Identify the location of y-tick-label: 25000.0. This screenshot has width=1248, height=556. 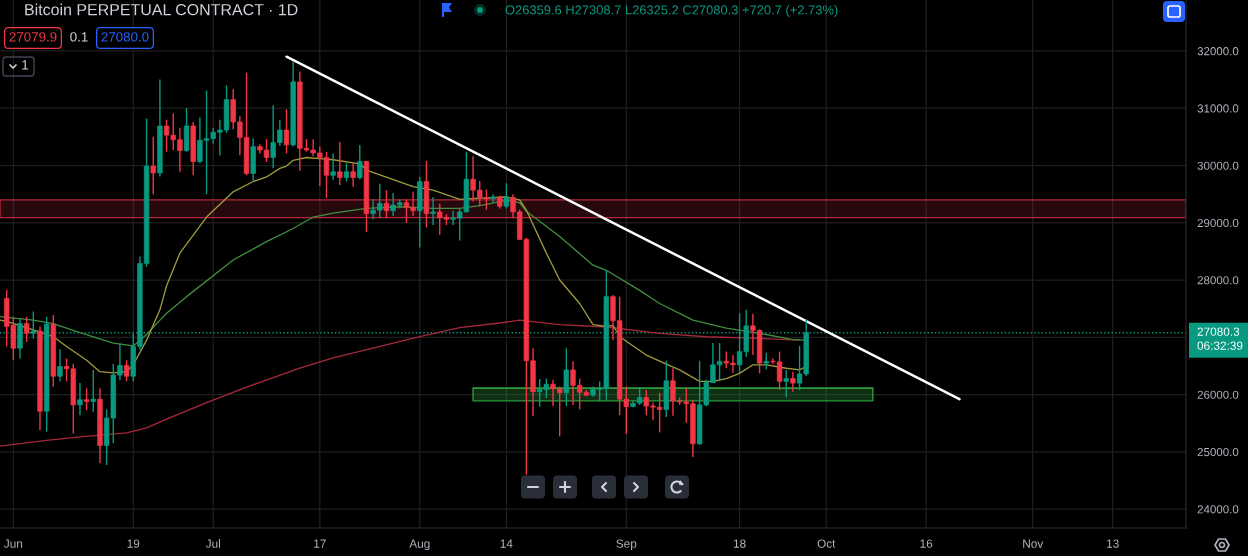
(1218, 452).